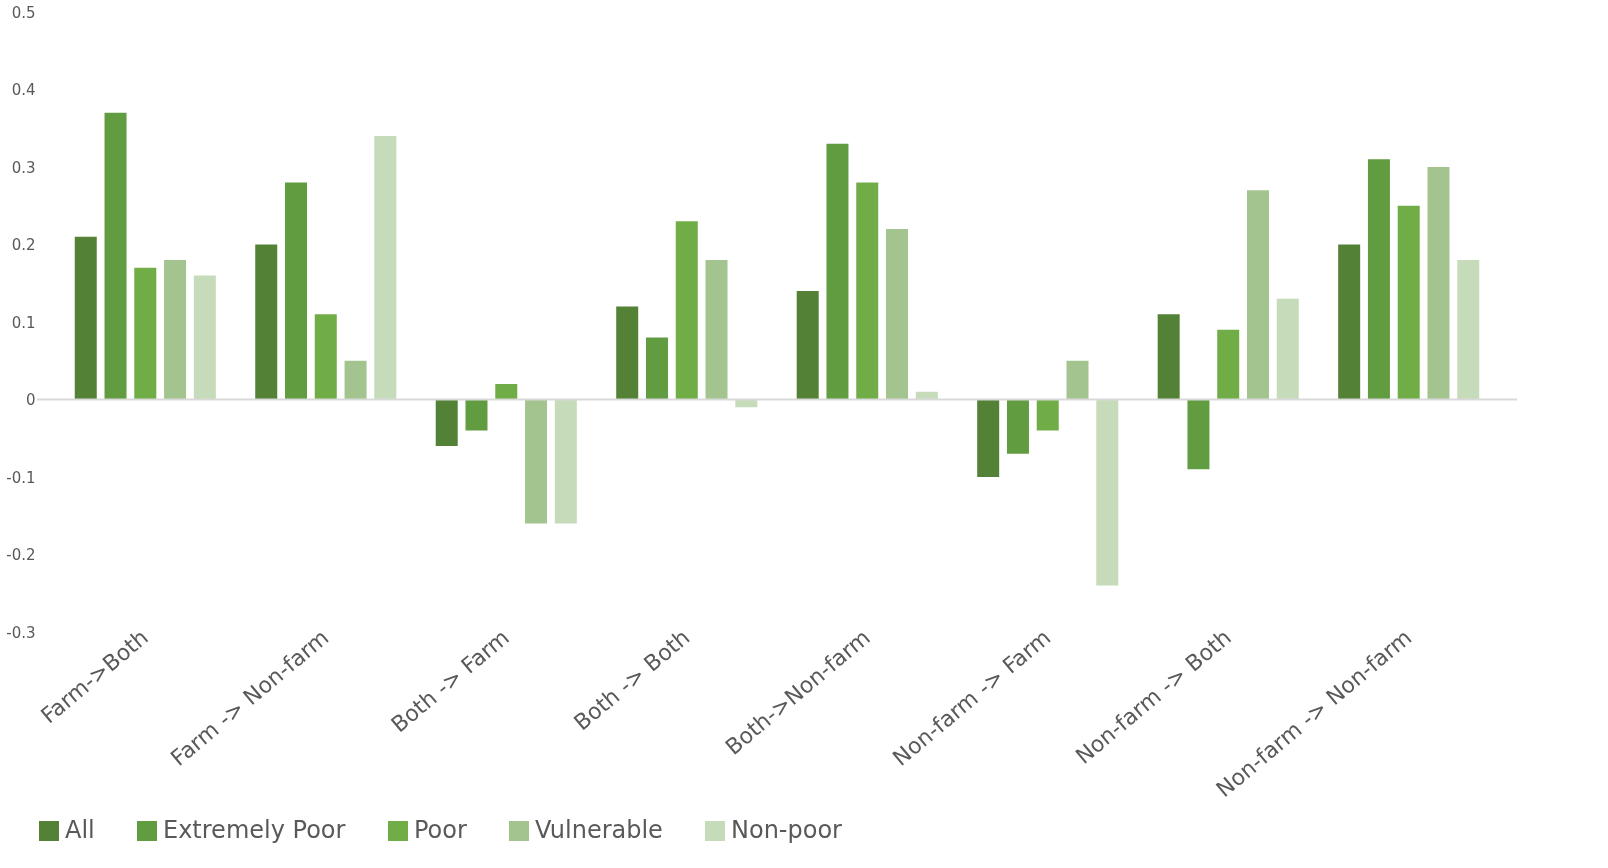 Image resolution: width=1608 pixels, height=868 pixels. Describe the element at coordinates (787, 830) in the screenshot. I see `legend-label: Non-poor` at that location.